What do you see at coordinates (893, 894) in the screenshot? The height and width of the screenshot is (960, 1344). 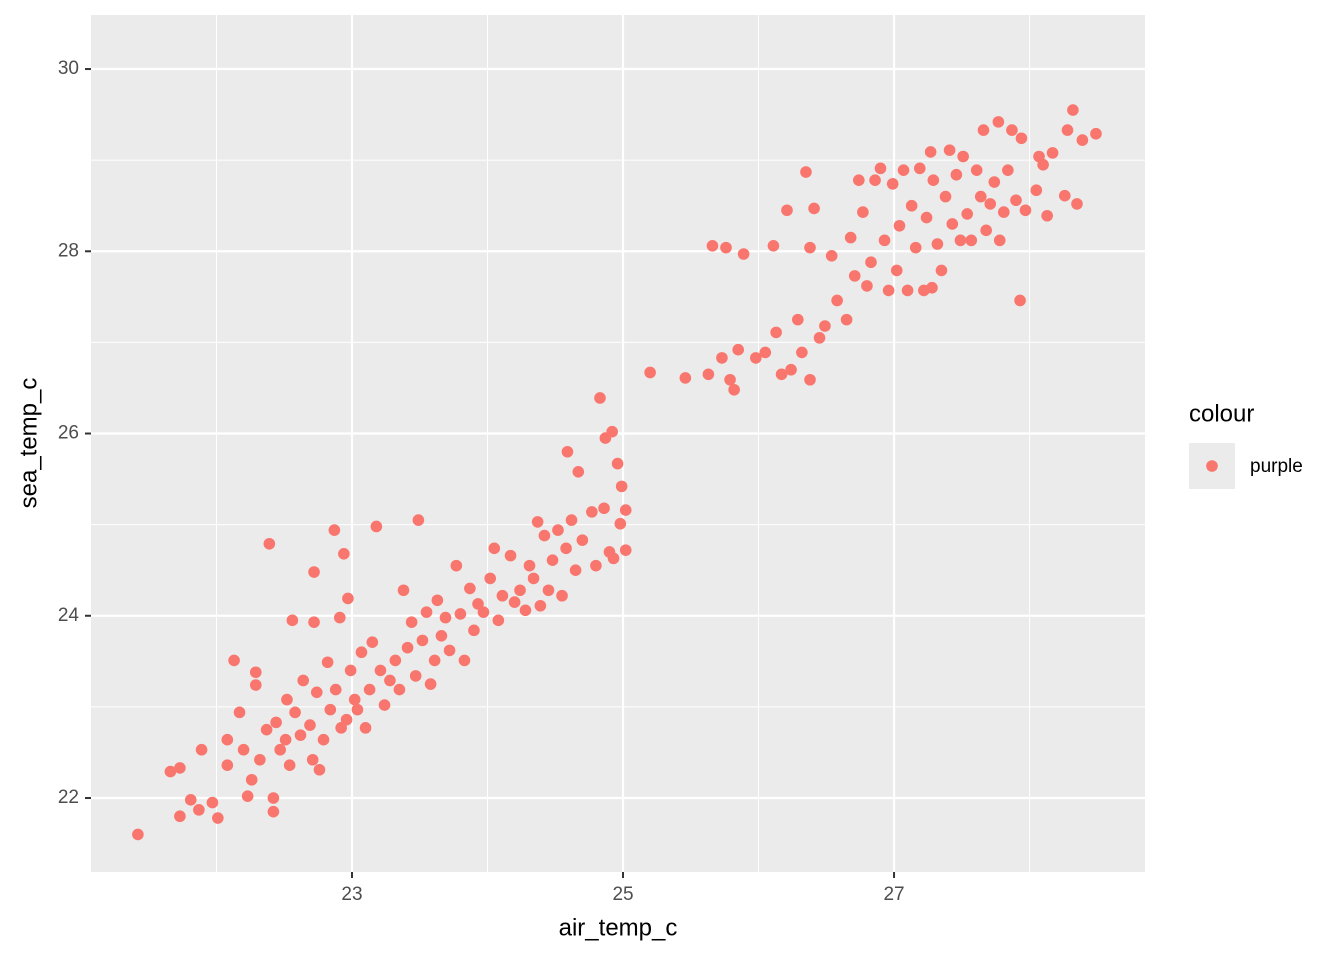 I see `x-tick-label: 27` at bounding box center [893, 894].